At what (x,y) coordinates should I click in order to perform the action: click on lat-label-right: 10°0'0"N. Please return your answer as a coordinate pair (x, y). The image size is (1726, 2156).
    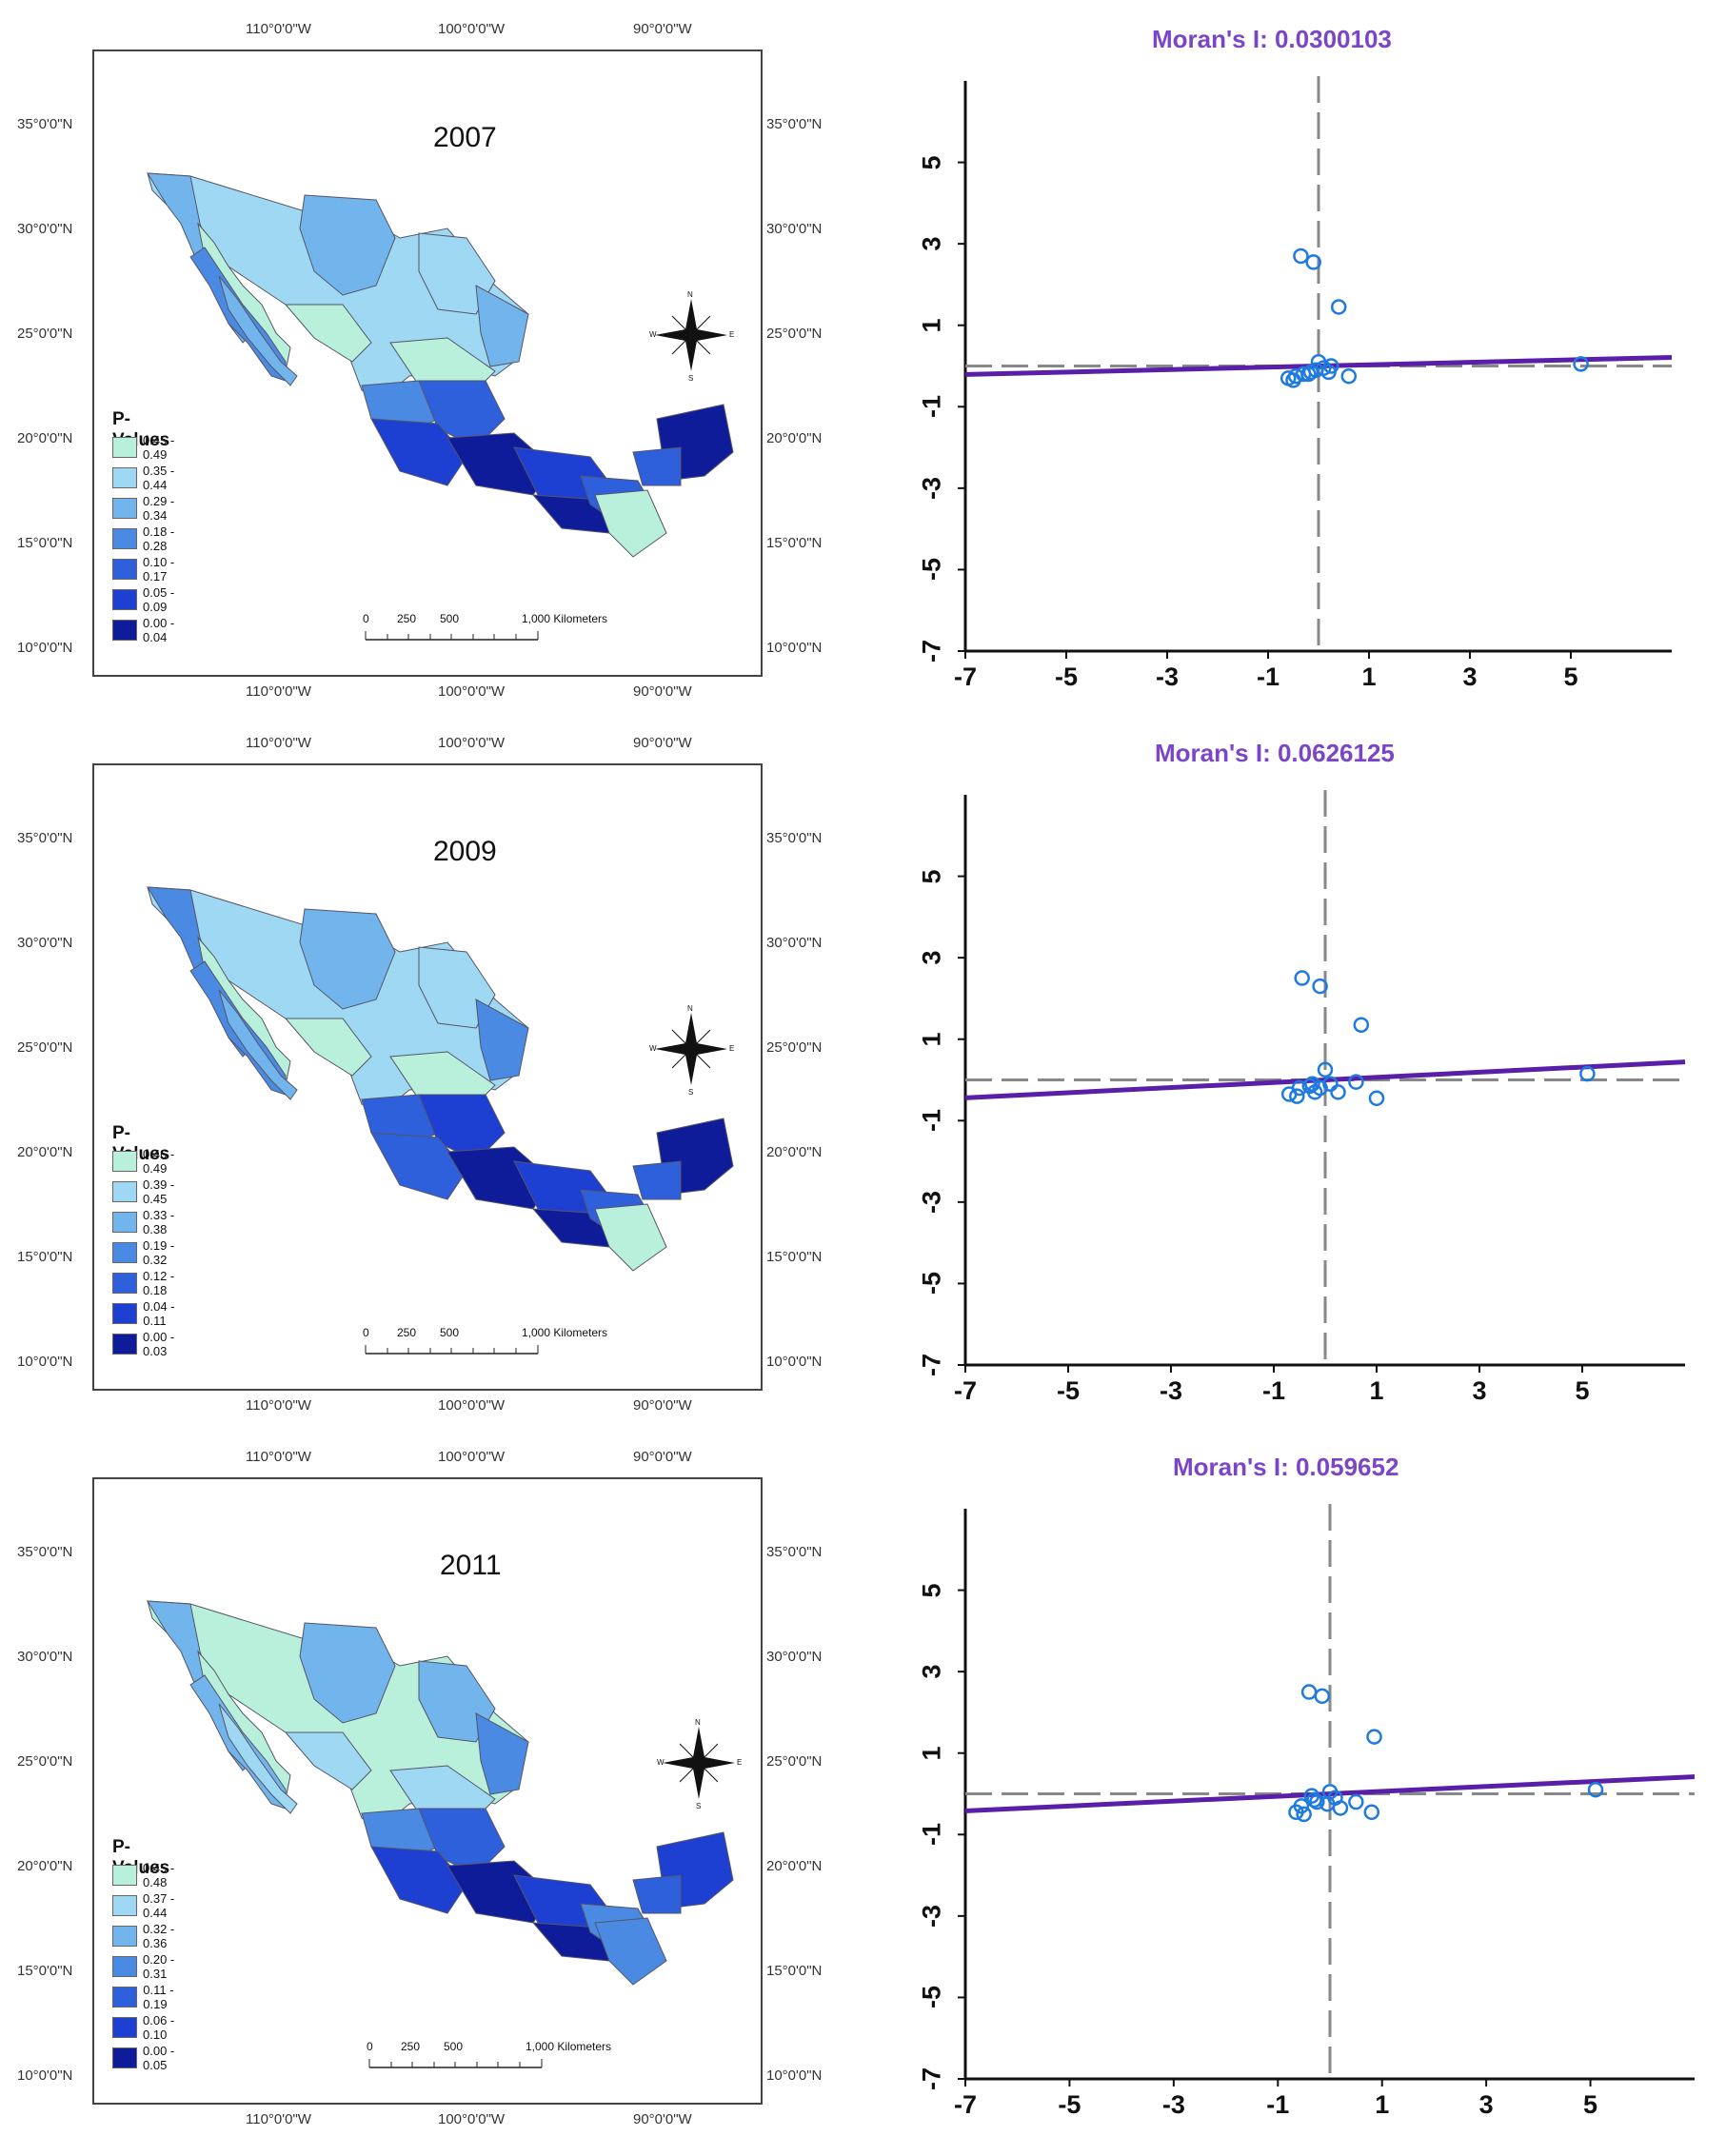
    Looking at the image, I should click on (794, 2075).